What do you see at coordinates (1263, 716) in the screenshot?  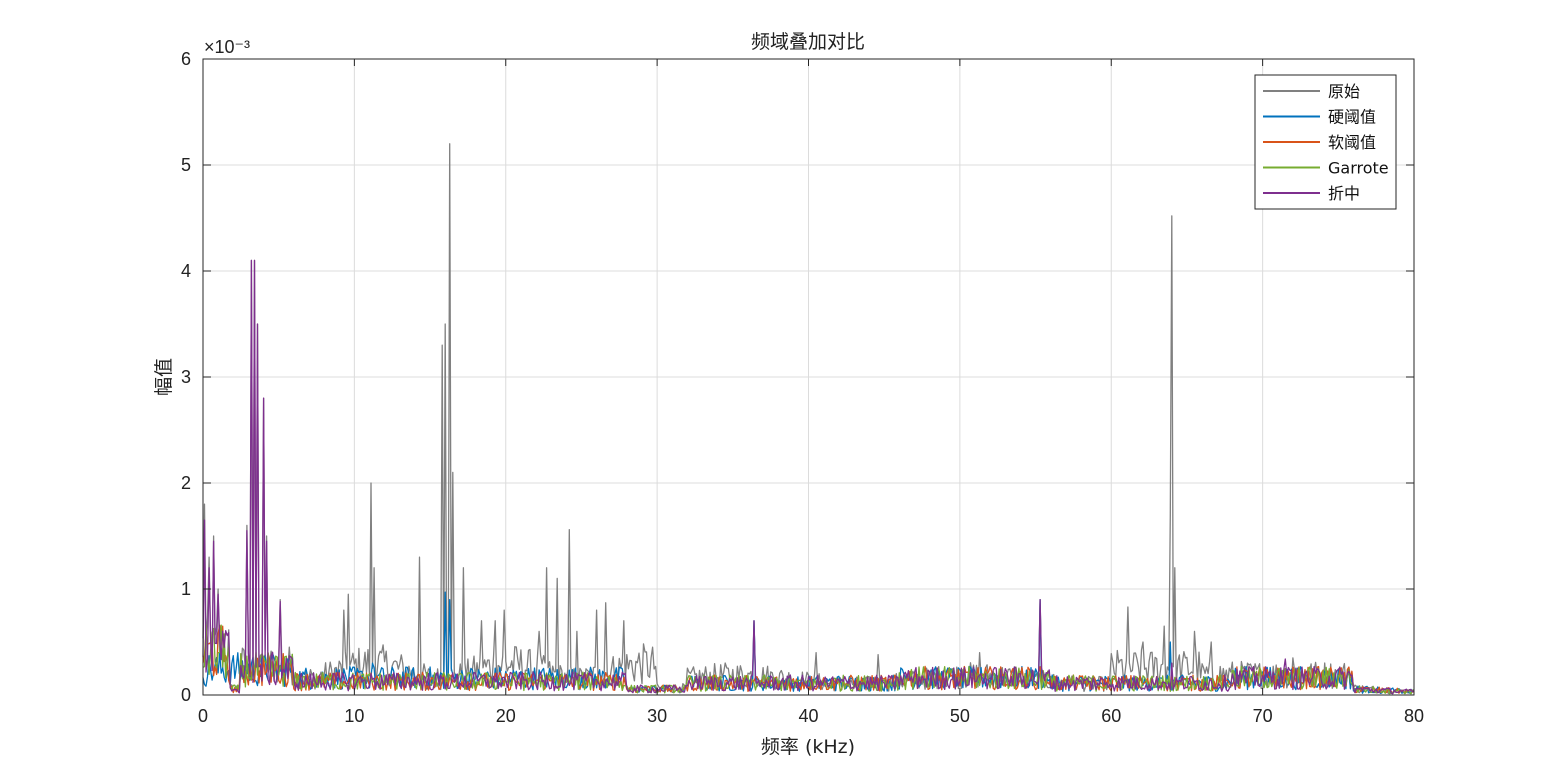 I see `x-tick-label: 70` at bounding box center [1263, 716].